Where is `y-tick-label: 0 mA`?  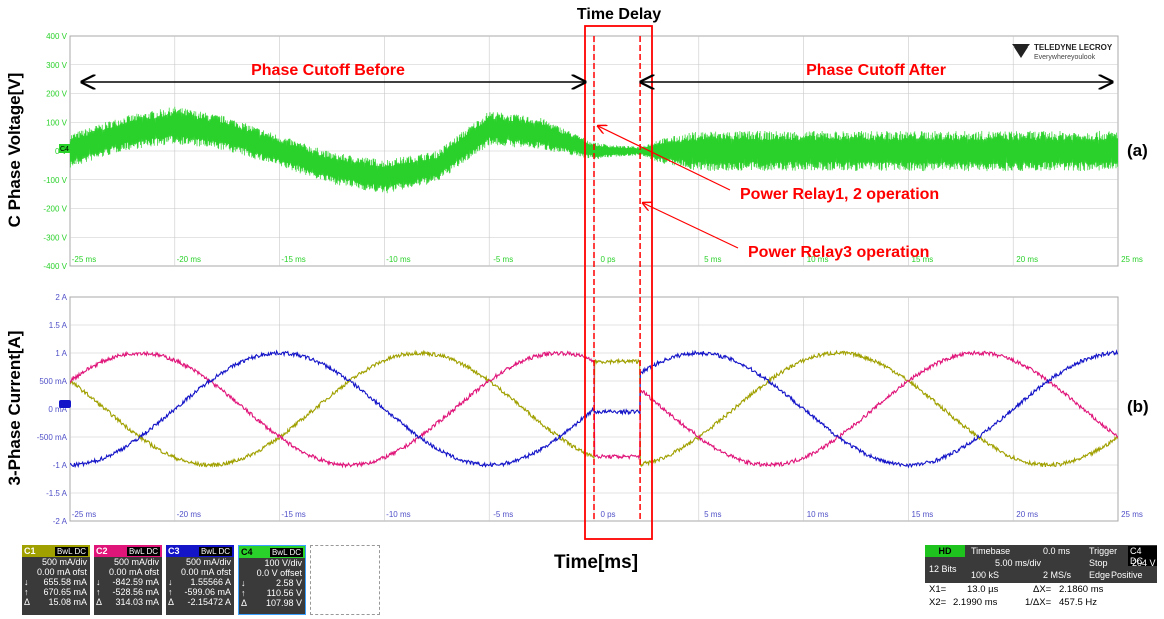 y-tick-label: 0 mA is located at coordinates (57, 409).